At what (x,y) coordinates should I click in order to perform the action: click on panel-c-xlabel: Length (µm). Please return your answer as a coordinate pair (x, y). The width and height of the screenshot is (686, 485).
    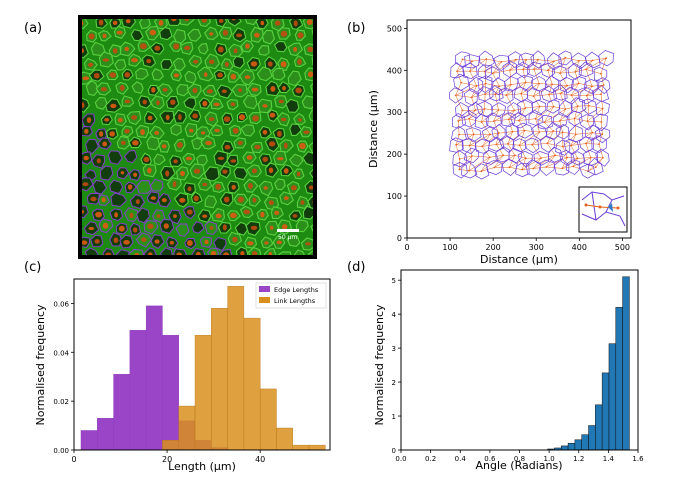
    Looking at the image, I should click on (202, 466).